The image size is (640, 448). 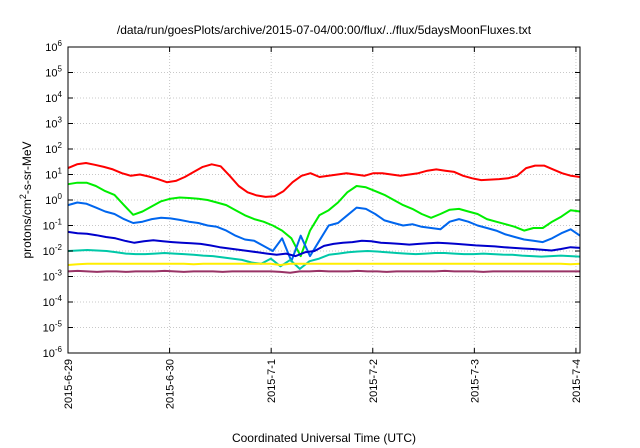 What do you see at coordinates (272, 381) in the screenshot?
I see `x-tick-label: 2015-7-1` at bounding box center [272, 381].